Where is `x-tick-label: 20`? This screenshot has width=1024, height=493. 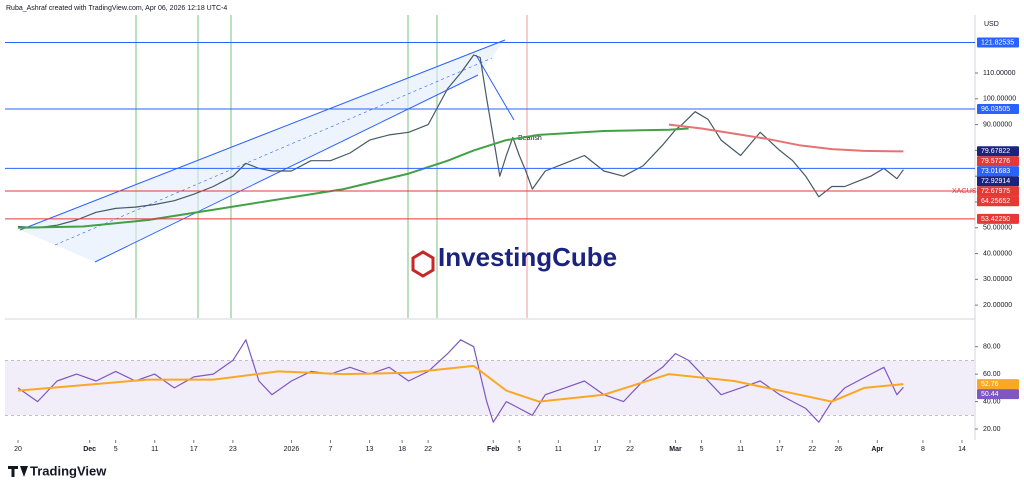
x-tick-label: 20 is located at coordinates (18, 449).